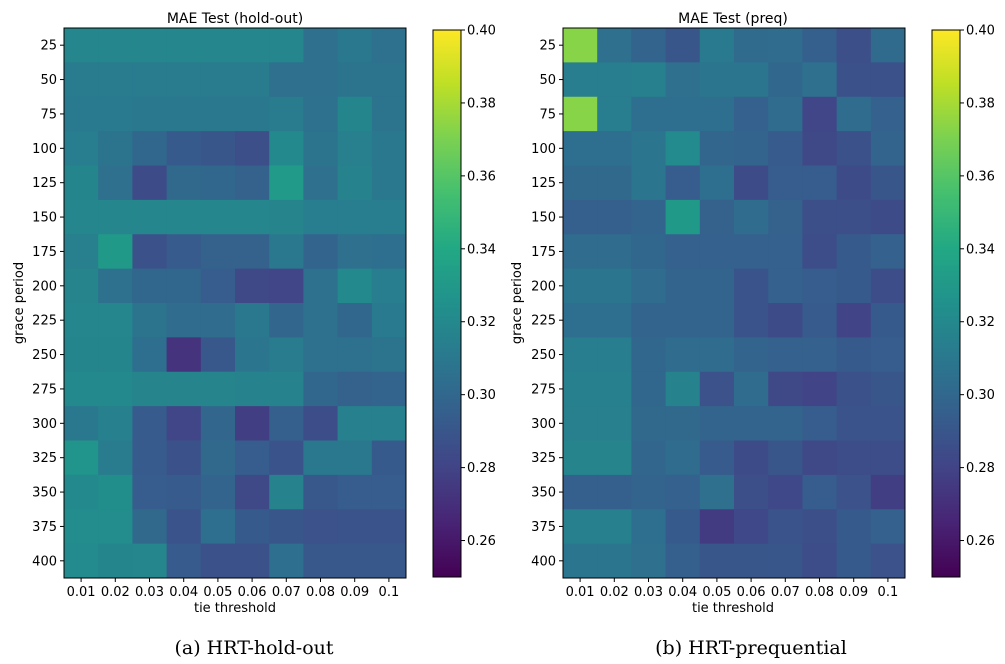 Image resolution: width=1005 pixels, height=664 pixels. I want to click on x-tick-label: 0.02, so click(115, 592).